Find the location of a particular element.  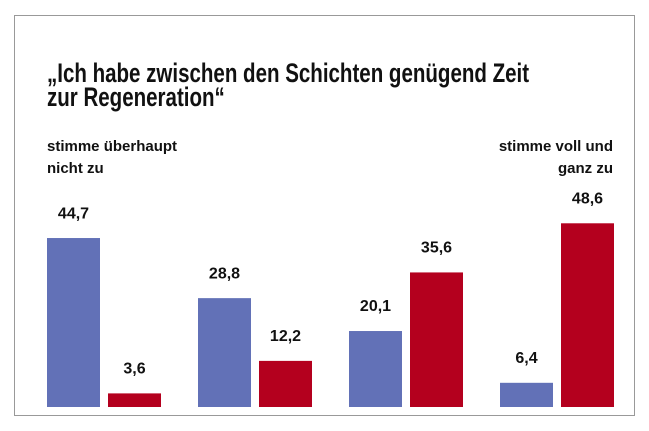

annotation: ganz zu is located at coordinates (585, 168).